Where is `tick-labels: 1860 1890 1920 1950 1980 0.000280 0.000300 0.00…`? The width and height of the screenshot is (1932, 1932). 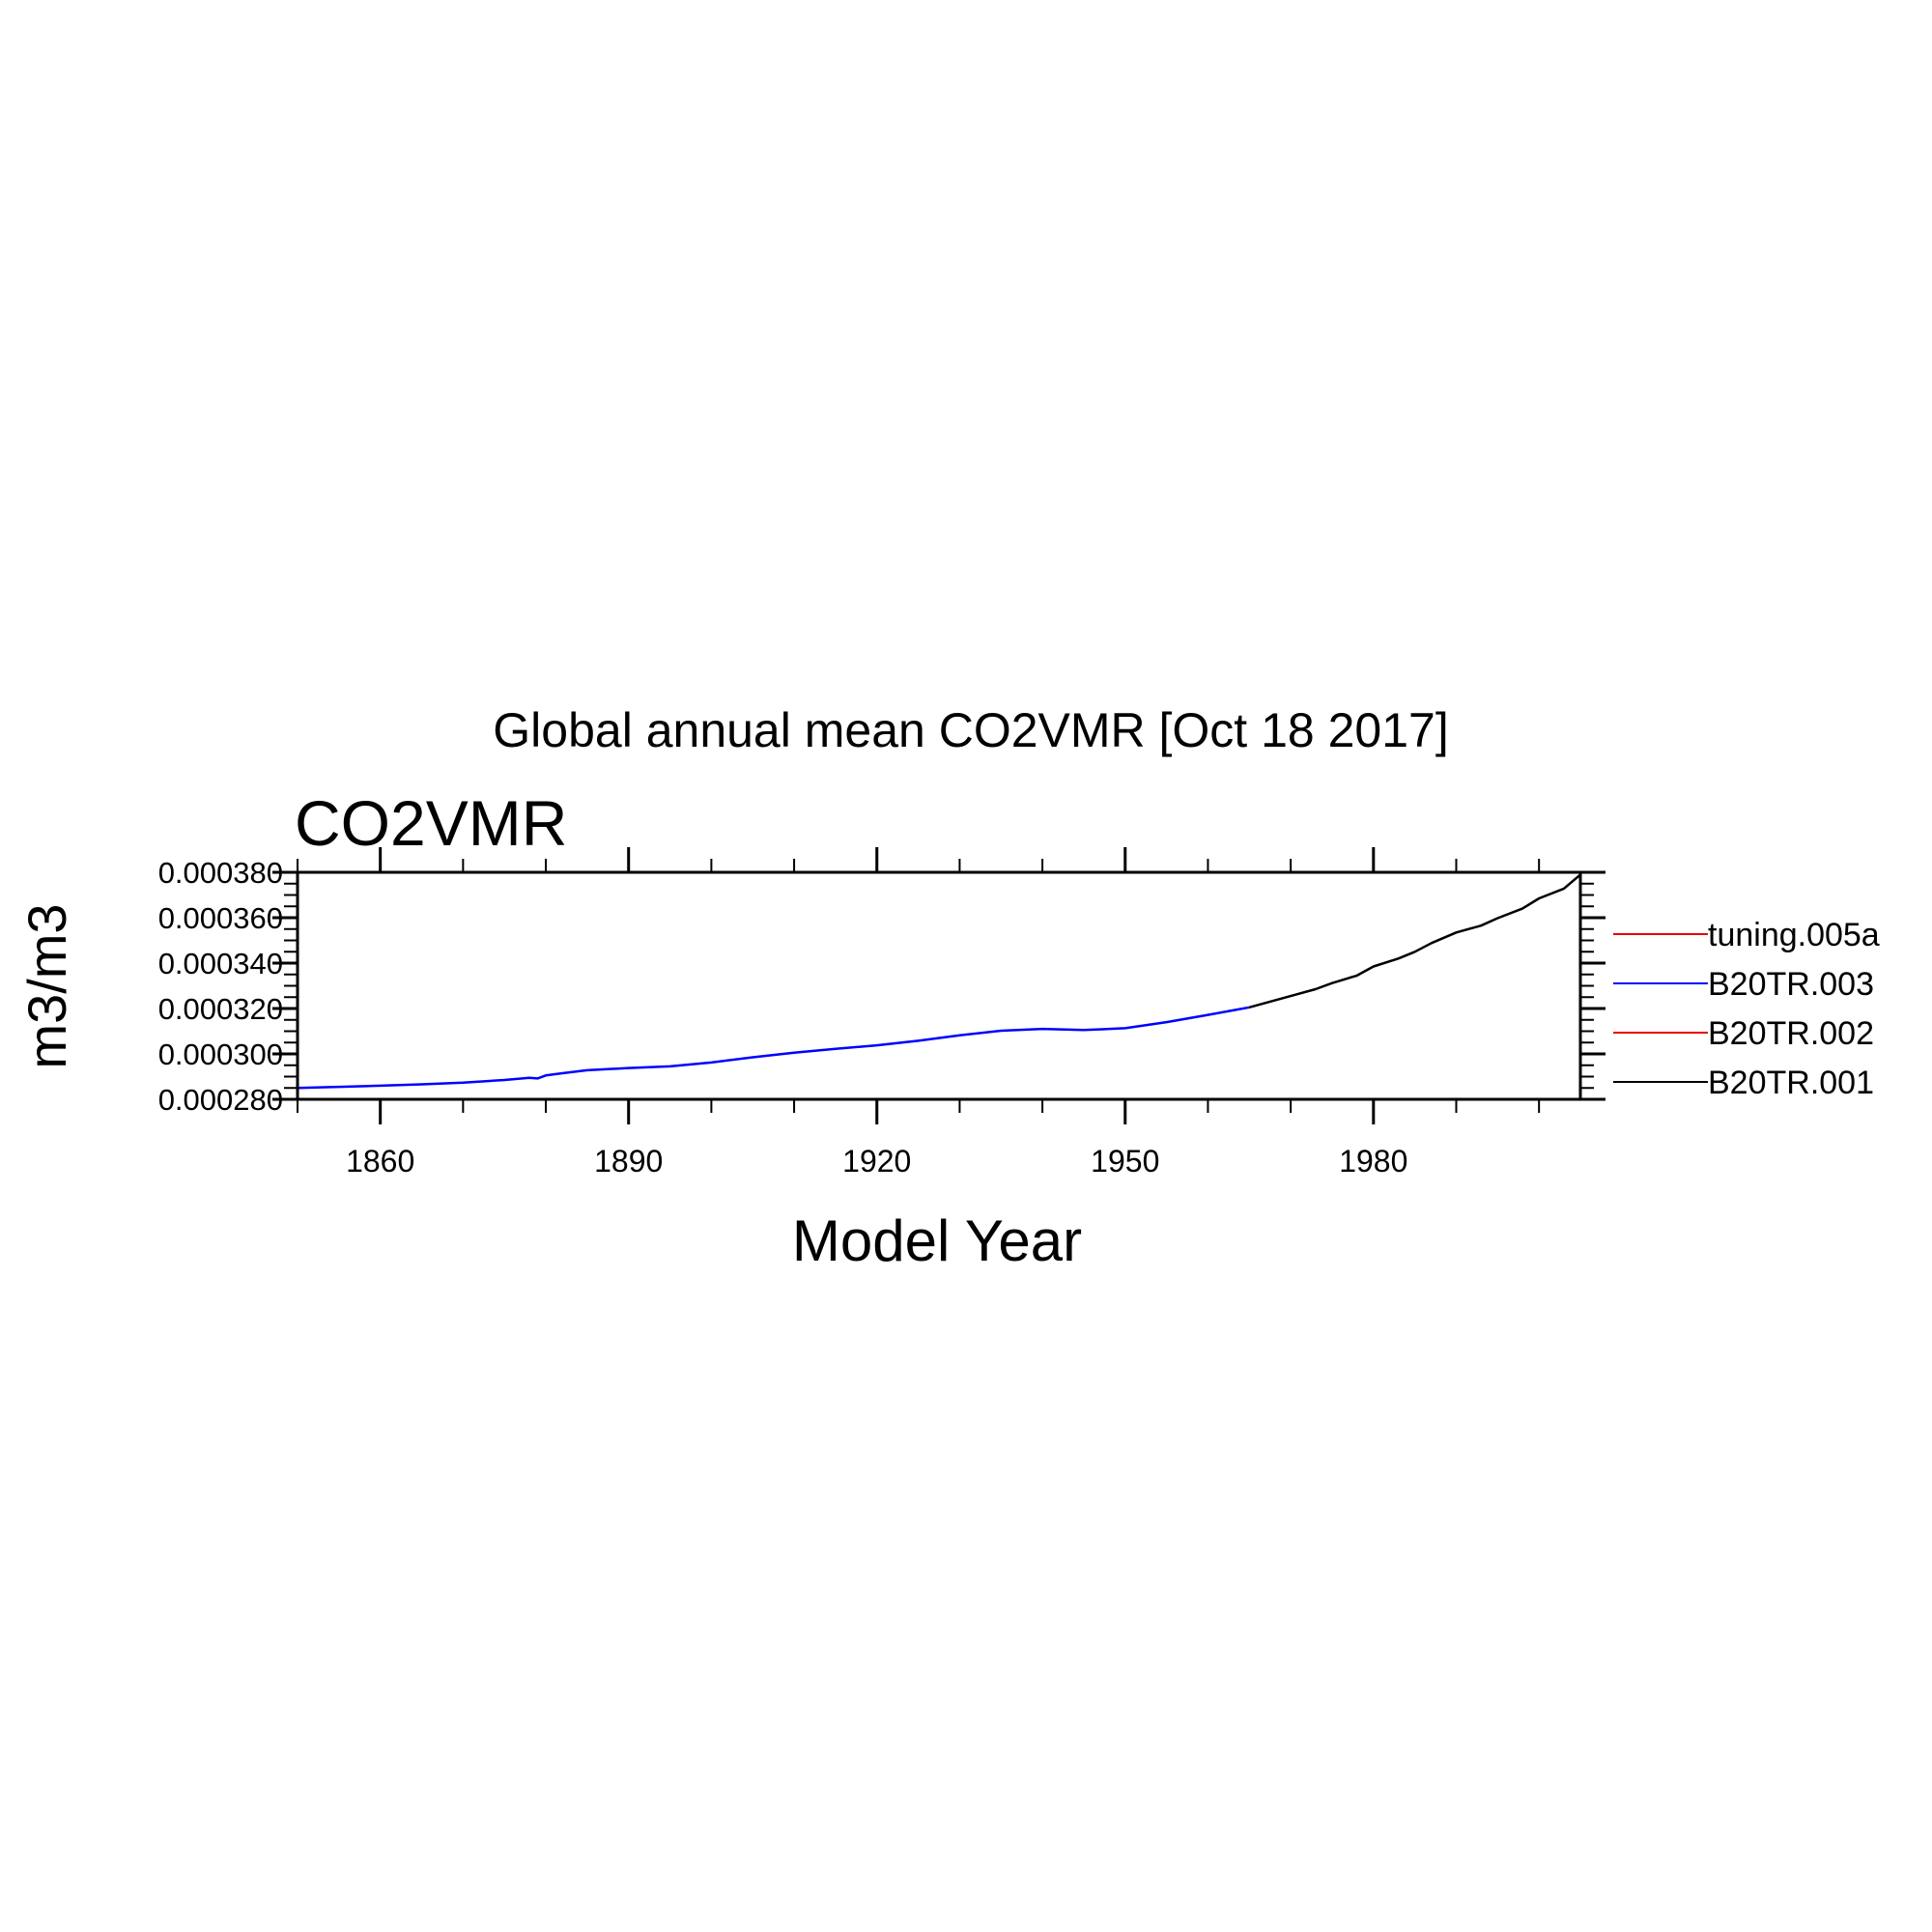 tick-labels: 1860 1890 1920 1950 1980 0.000280 0.000300 0.00… is located at coordinates (783, 1018).